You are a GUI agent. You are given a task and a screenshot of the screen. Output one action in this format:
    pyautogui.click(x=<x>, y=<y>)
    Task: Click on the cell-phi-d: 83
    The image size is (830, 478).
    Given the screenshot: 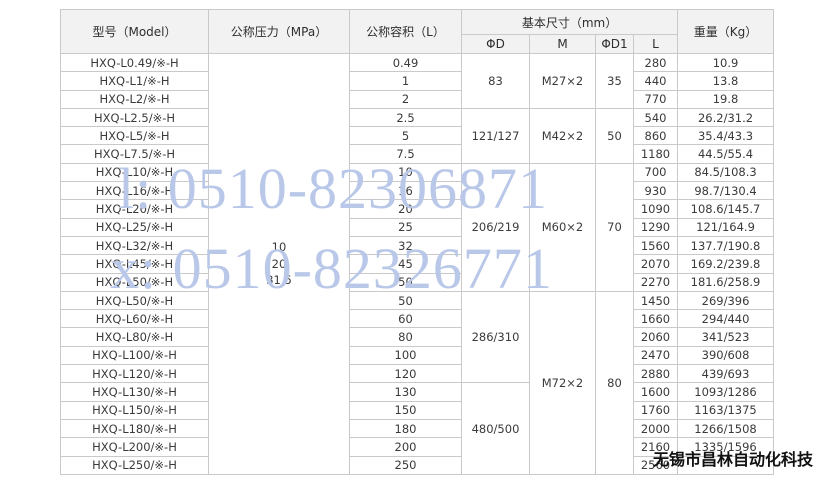 What is the action you would take?
    pyautogui.click(x=495, y=81)
    